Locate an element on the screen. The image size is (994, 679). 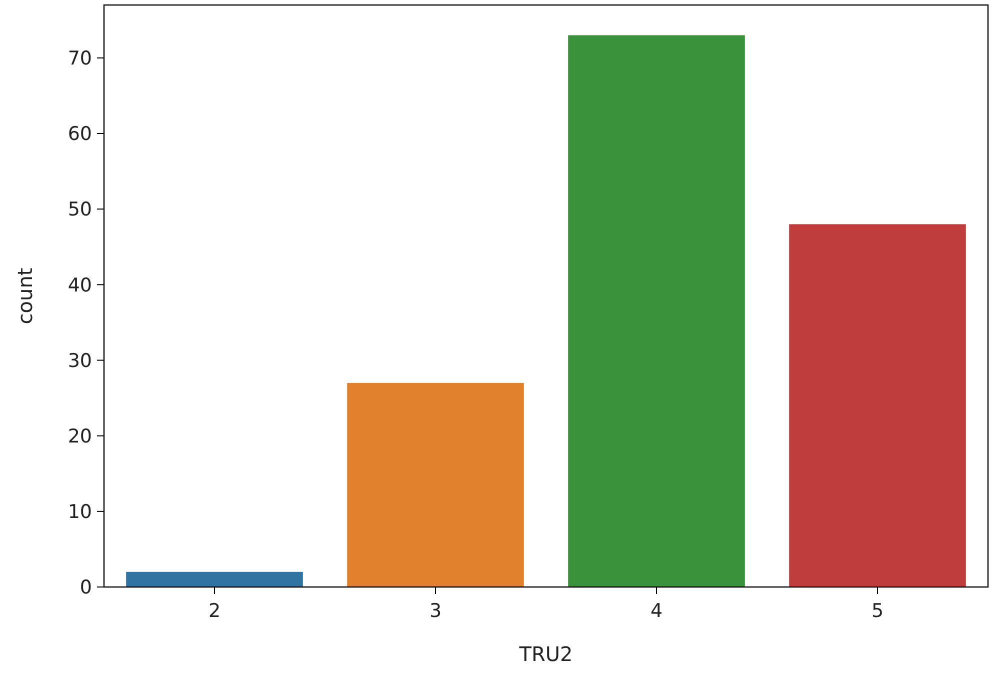
y-tick-label: 20 is located at coordinates (80, 436).